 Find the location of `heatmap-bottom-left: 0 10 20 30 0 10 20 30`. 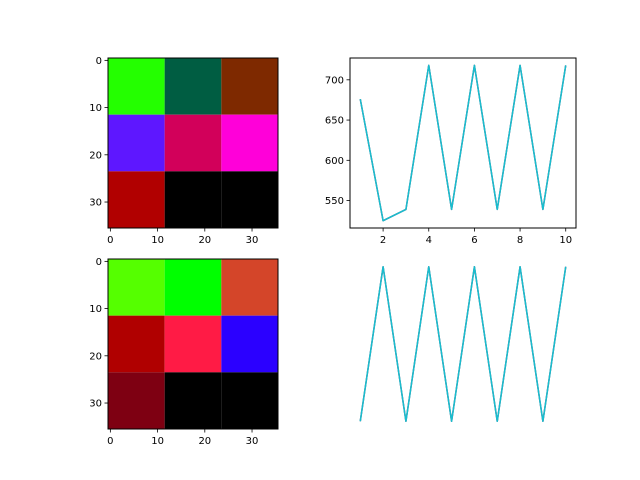

heatmap-bottom-left: 0 10 20 30 0 10 20 30 is located at coordinates (184, 352).